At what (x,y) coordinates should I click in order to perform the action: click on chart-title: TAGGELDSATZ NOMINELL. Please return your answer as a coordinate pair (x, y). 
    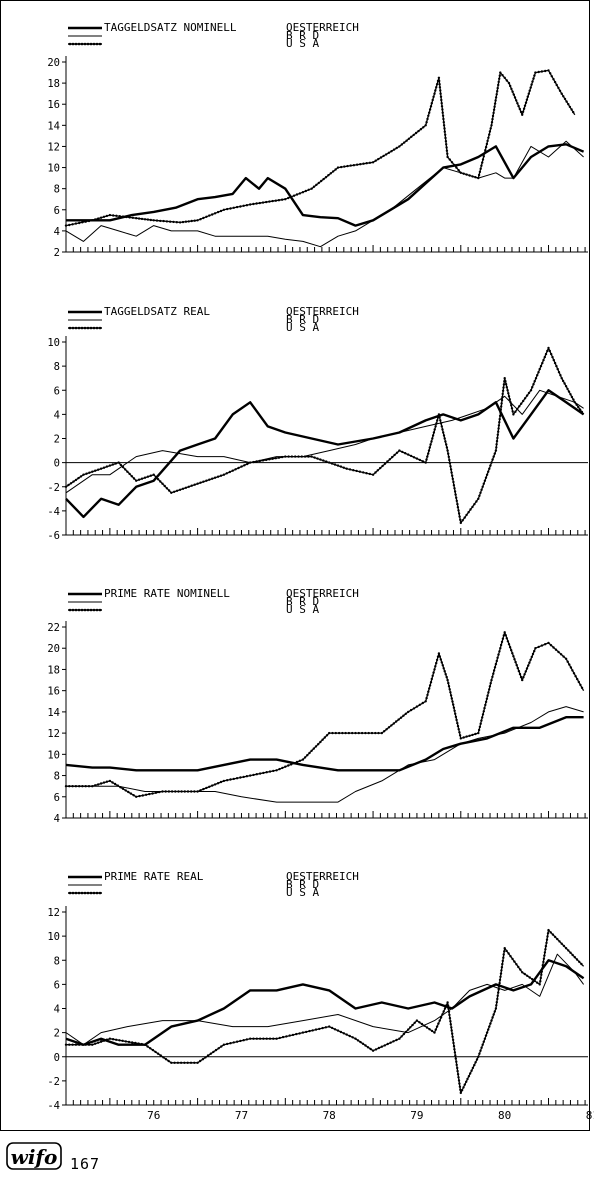
    Looking at the image, I should click on (170, 27).